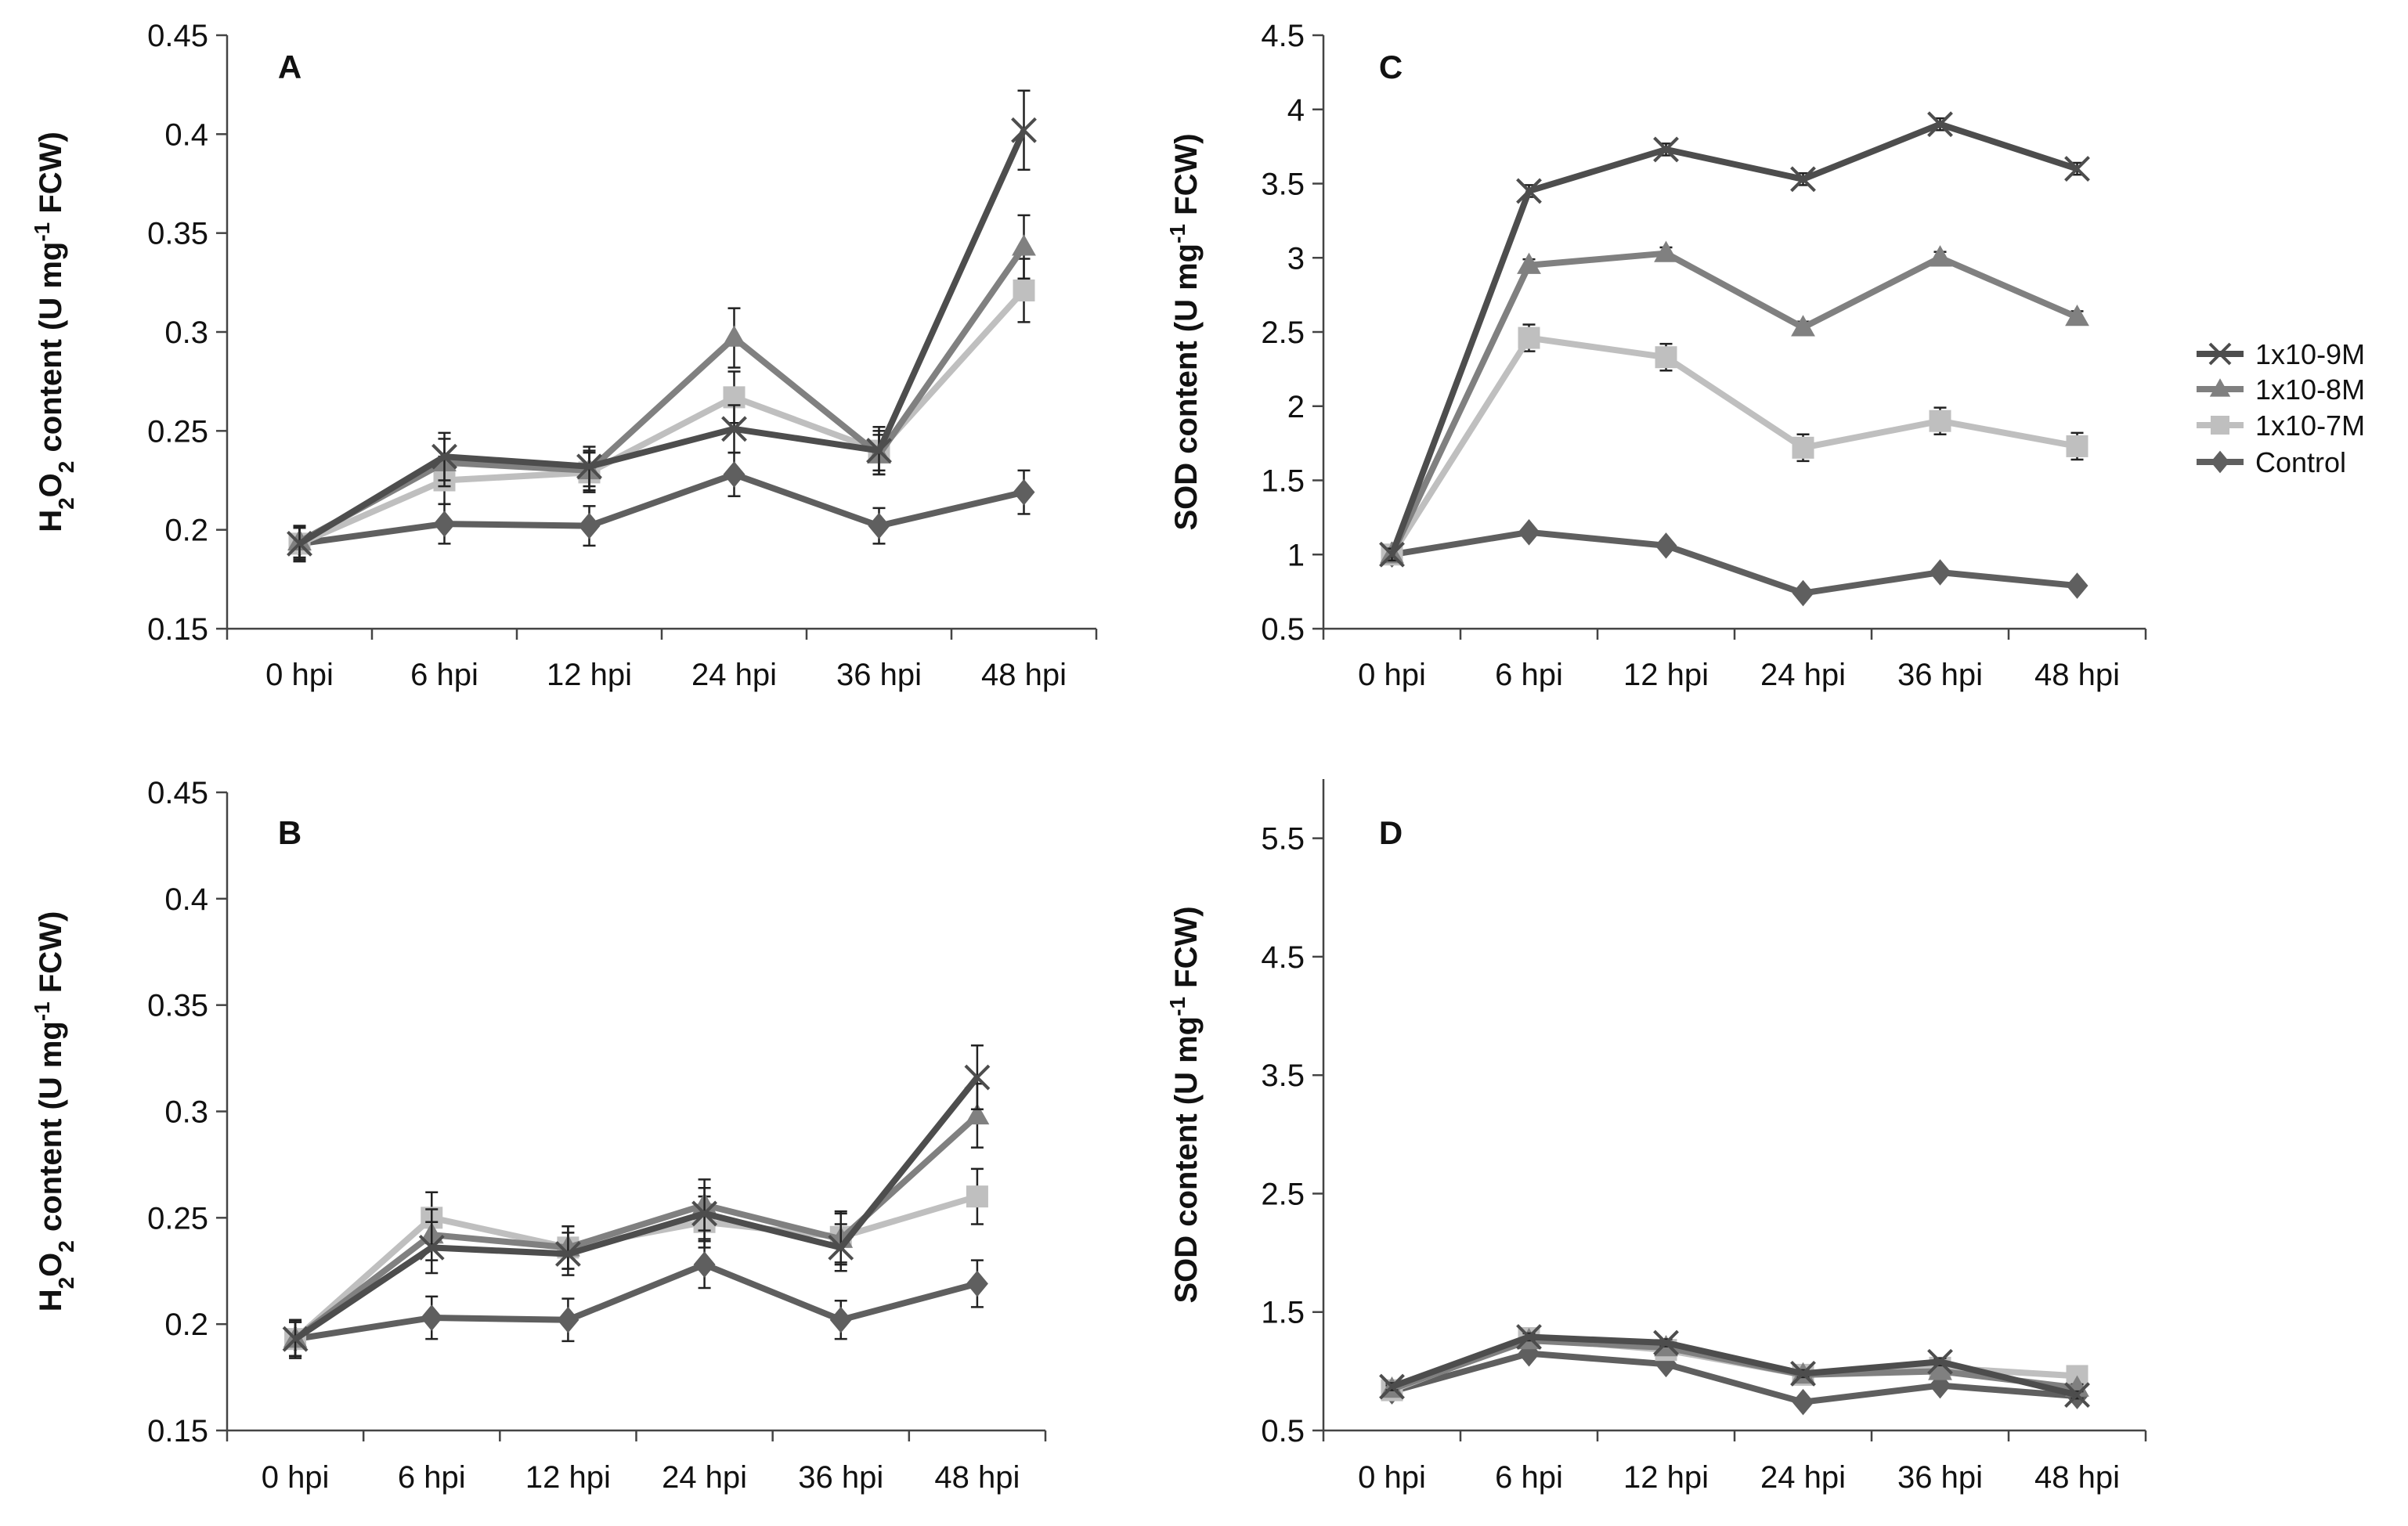 The image size is (2408, 1526). Describe the element at coordinates (1666, 675) in the screenshot. I see `x-tick-label: 12 hpi` at that location.